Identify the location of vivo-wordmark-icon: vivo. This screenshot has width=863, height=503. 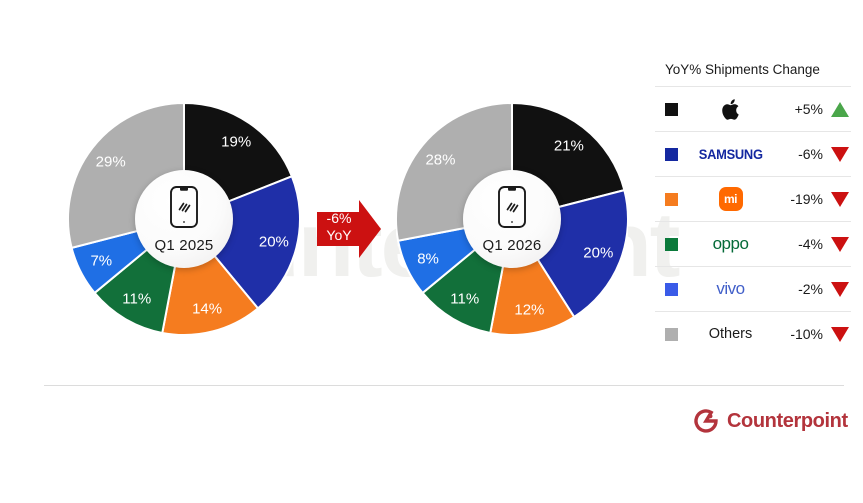
(730, 288).